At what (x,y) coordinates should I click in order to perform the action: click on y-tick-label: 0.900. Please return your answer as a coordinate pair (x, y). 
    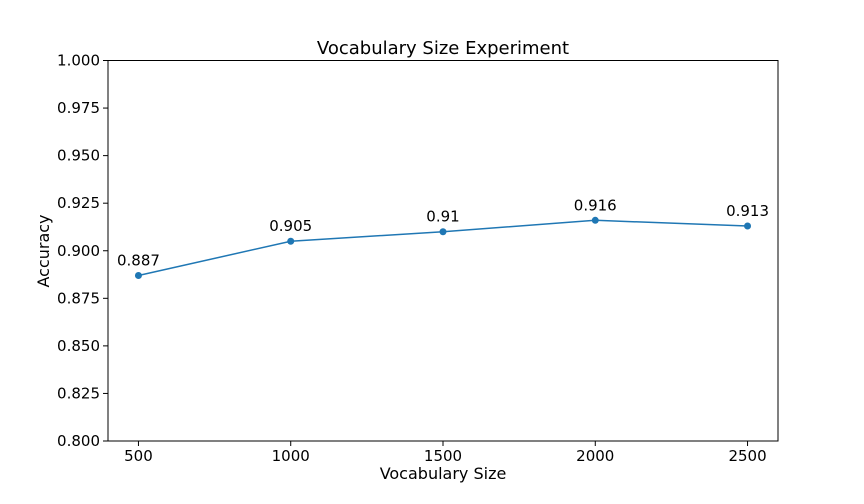
    Looking at the image, I should click on (78, 251).